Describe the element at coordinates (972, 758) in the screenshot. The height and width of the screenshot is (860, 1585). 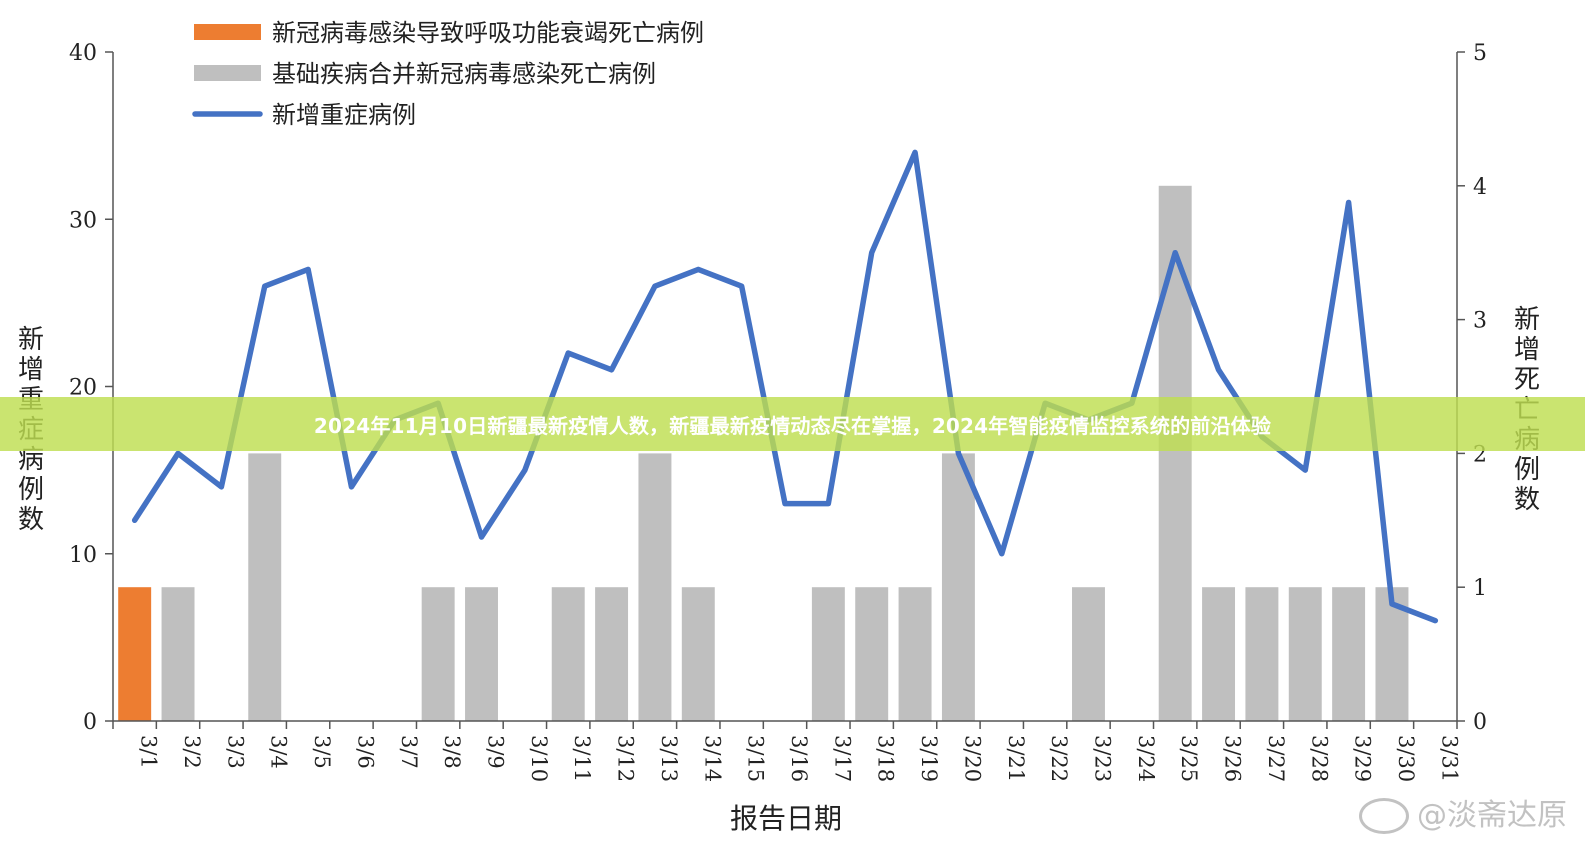
I see `x-tick-label: 3/20` at that location.